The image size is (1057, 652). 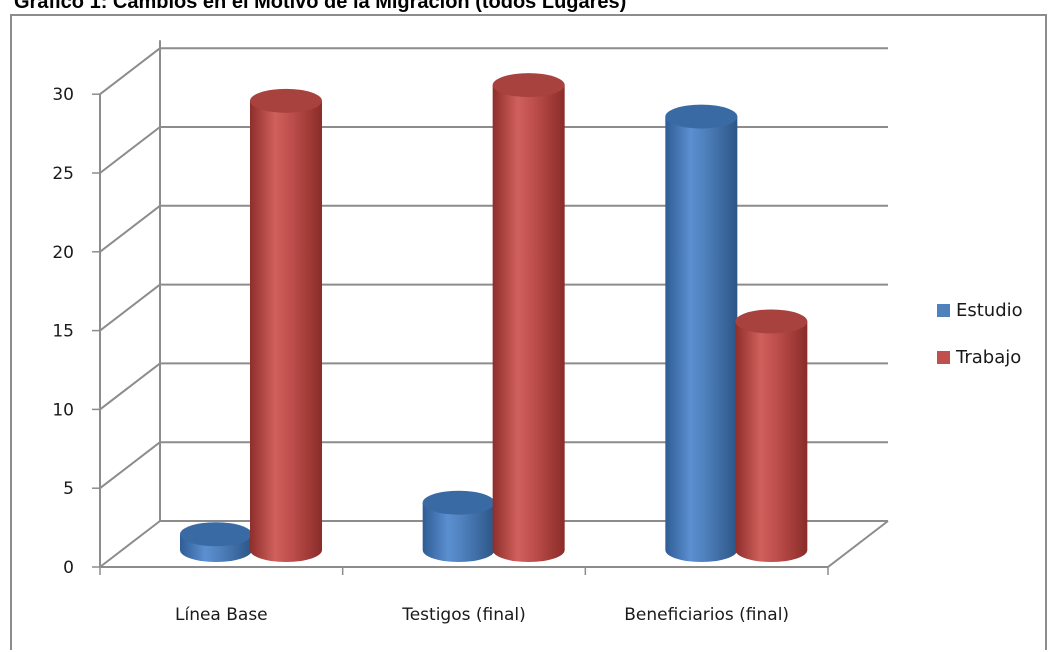 I want to click on x-category-label: Beneficiarios (final), so click(x=706, y=615).